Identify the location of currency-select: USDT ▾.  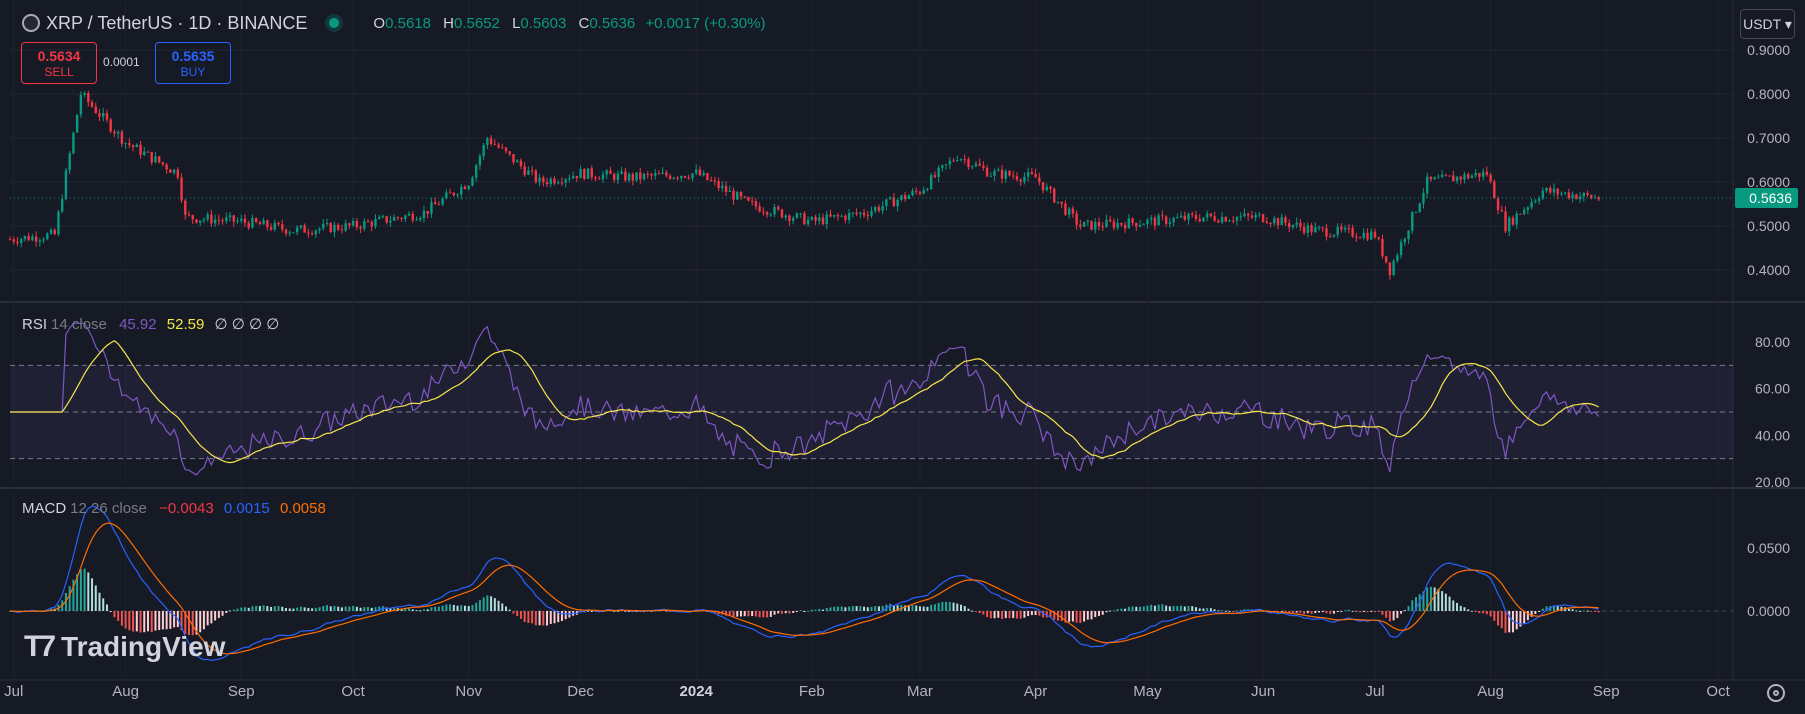
(1767, 24).